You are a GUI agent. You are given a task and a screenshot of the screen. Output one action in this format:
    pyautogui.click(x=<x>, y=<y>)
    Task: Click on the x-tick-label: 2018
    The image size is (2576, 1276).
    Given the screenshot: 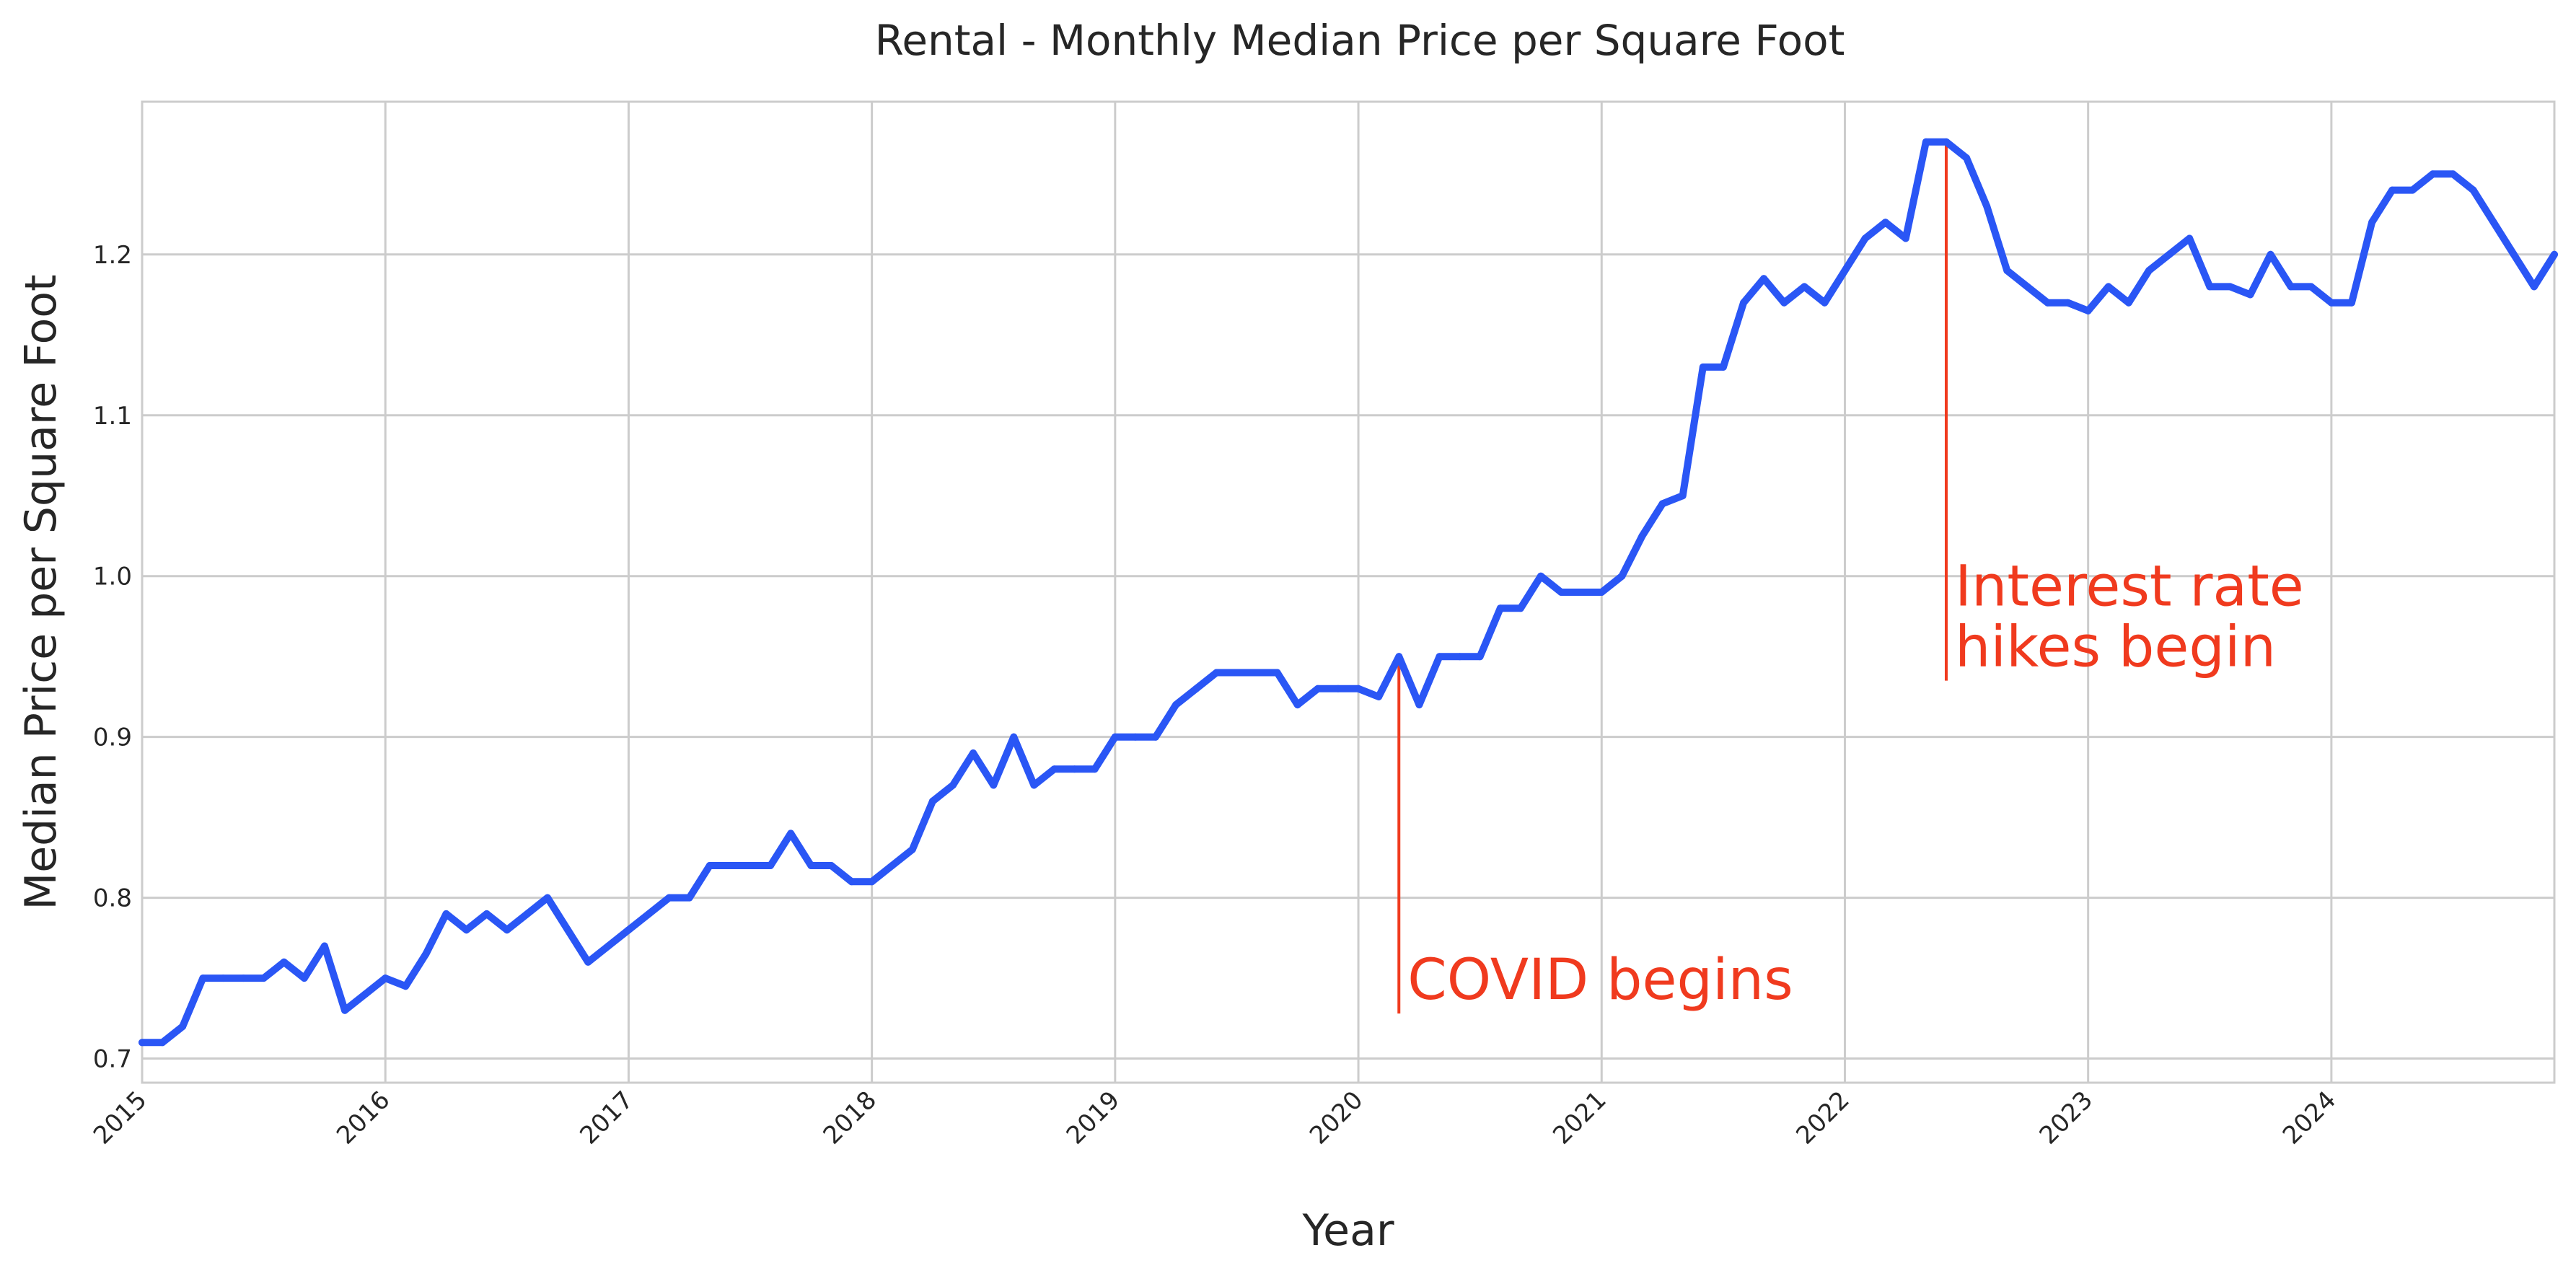 What is the action you would take?
    pyautogui.click(x=850, y=1118)
    